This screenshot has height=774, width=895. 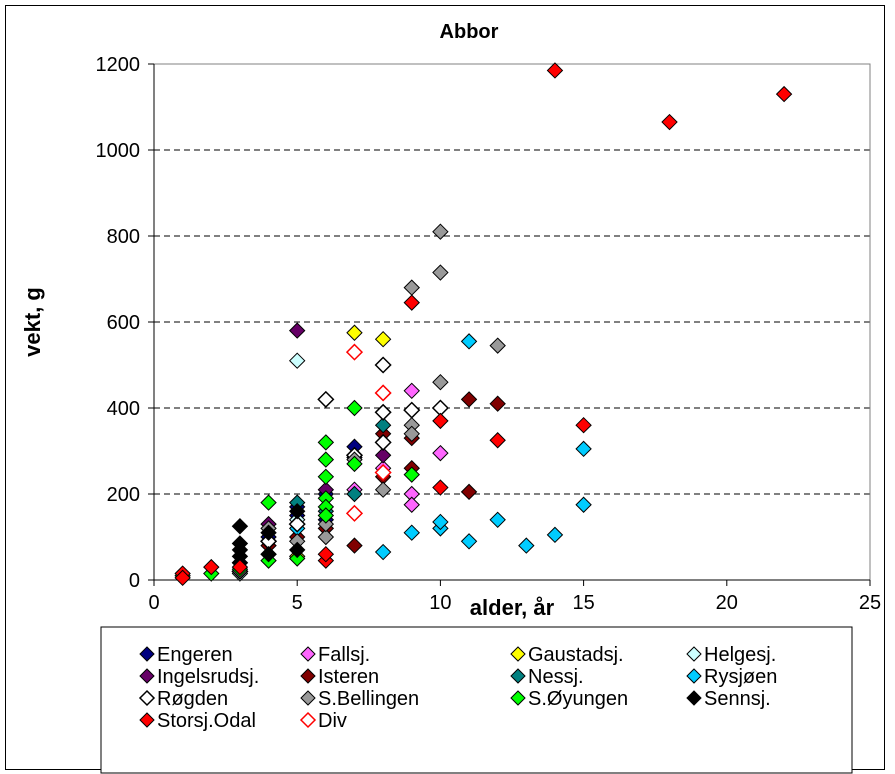 What do you see at coordinates (578, 699) in the screenshot?
I see `legend-label: S.Øyungen` at bounding box center [578, 699].